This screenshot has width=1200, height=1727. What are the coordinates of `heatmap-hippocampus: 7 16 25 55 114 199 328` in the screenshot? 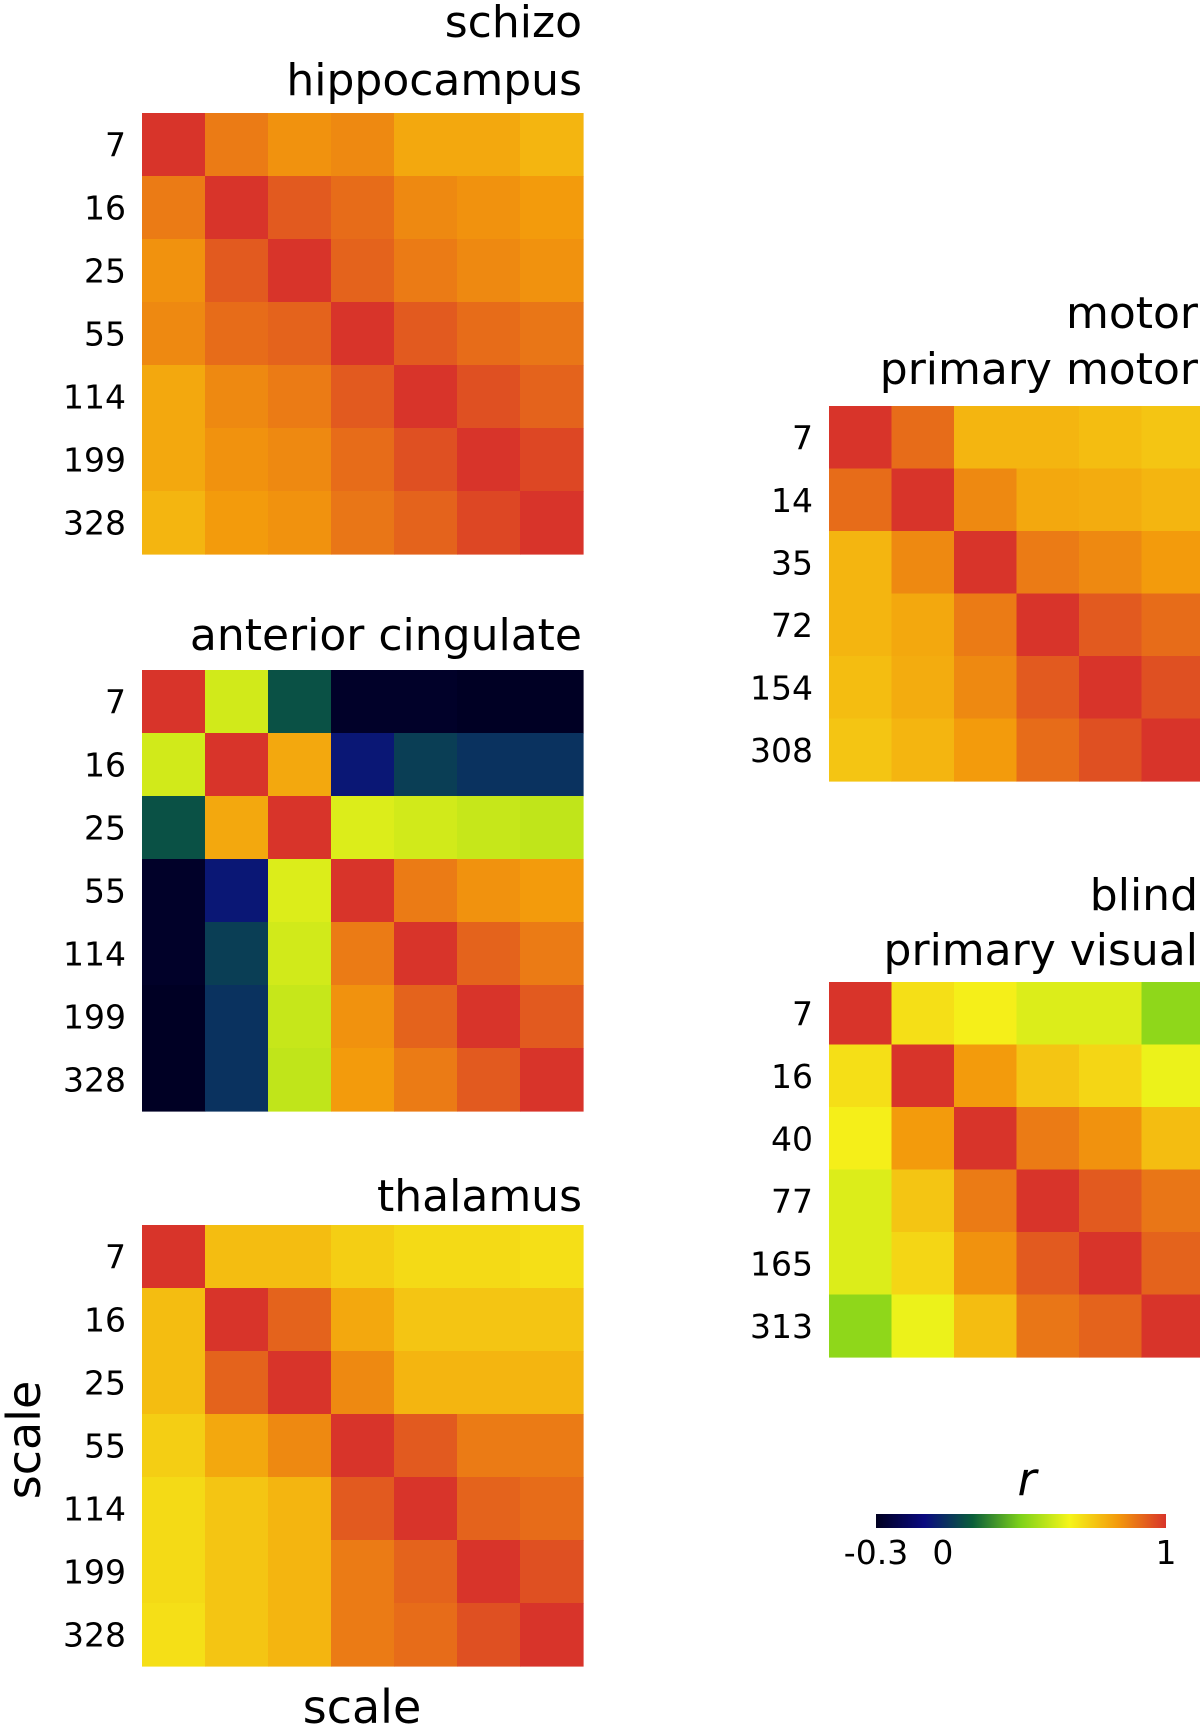 It's located at (323, 334).